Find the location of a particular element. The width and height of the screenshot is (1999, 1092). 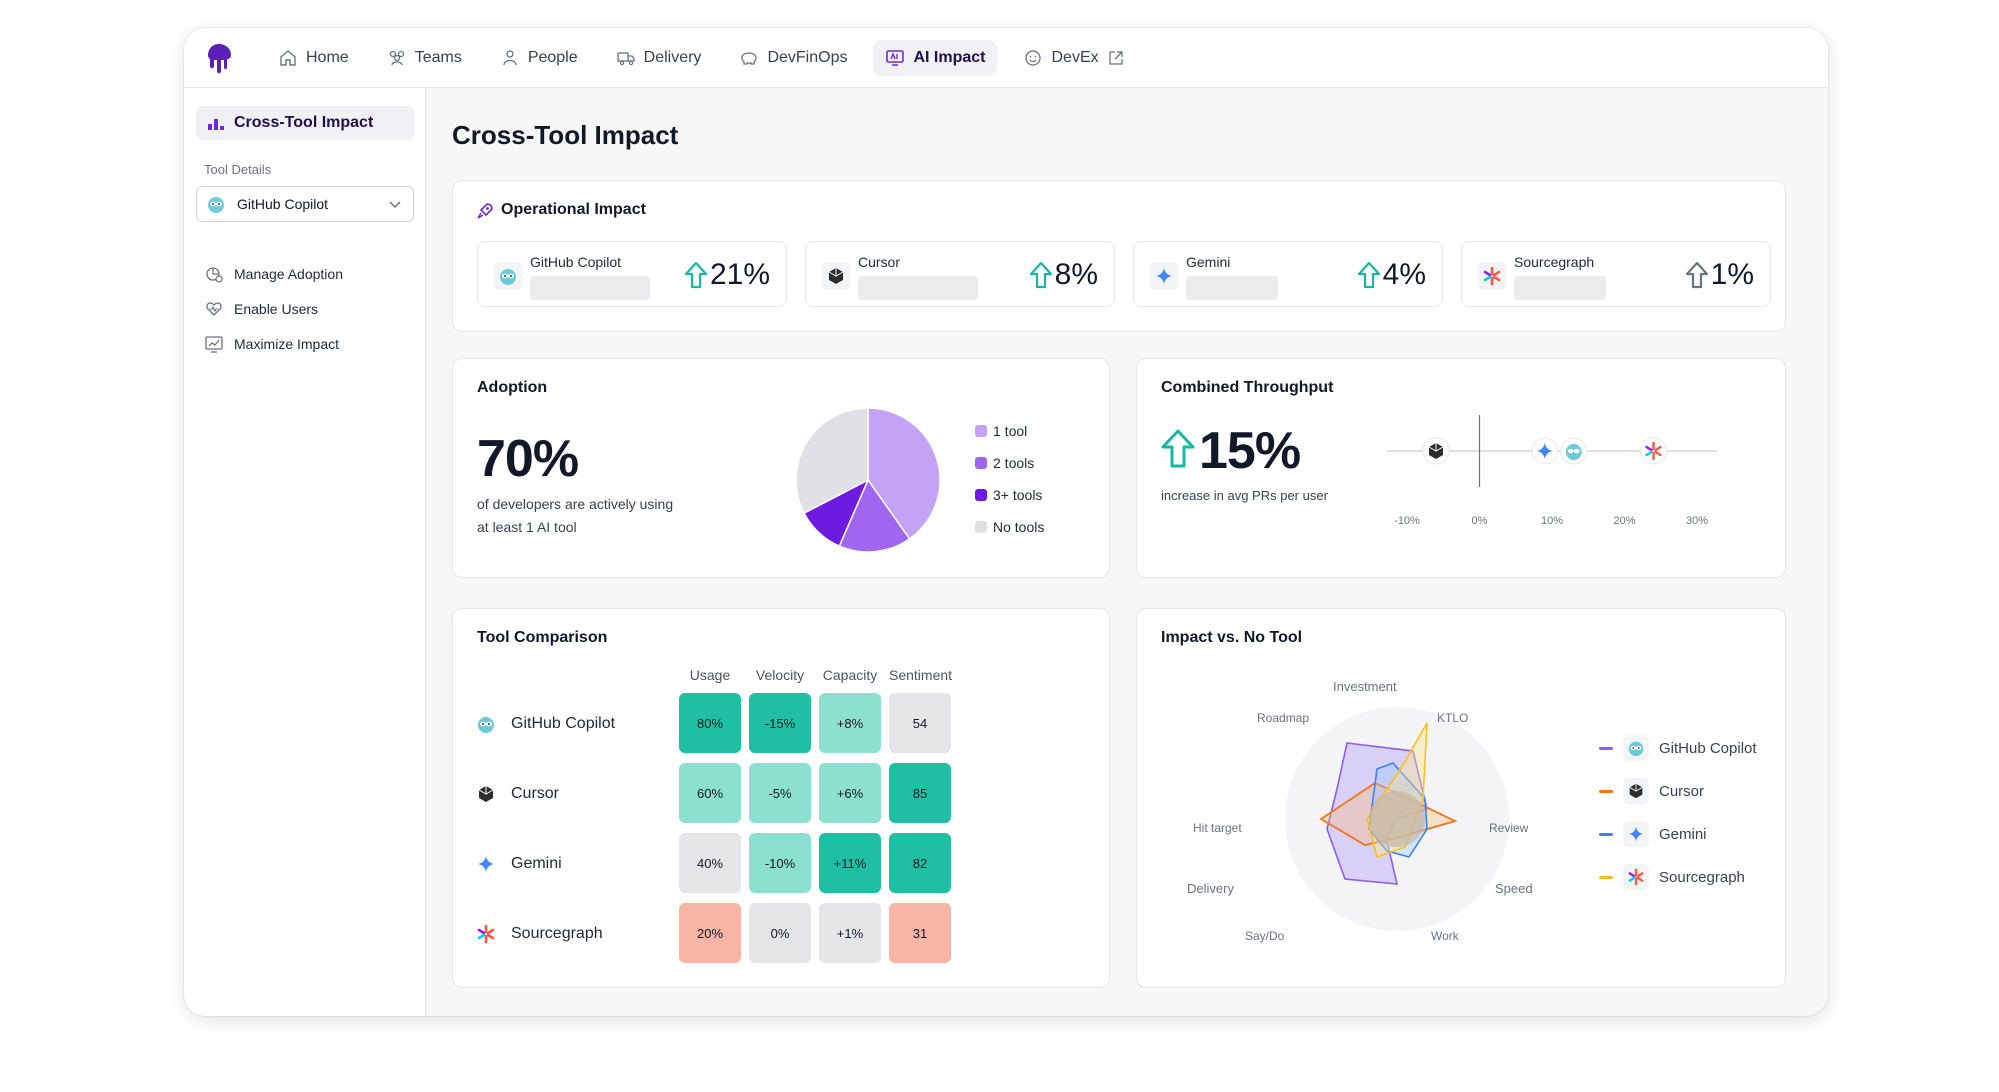

nav-ai-impact: AI Impact is located at coordinates (935, 57).